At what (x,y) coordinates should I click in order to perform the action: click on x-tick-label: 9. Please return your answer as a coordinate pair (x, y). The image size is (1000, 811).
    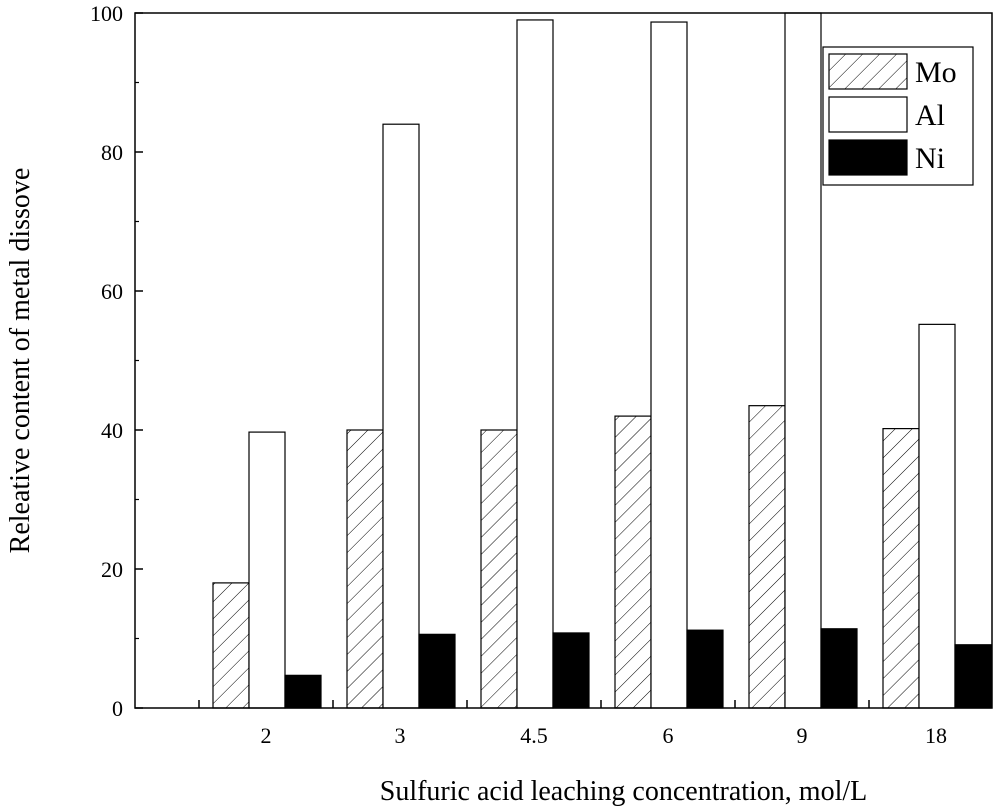
    Looking at the image, I should click on (802, 735).